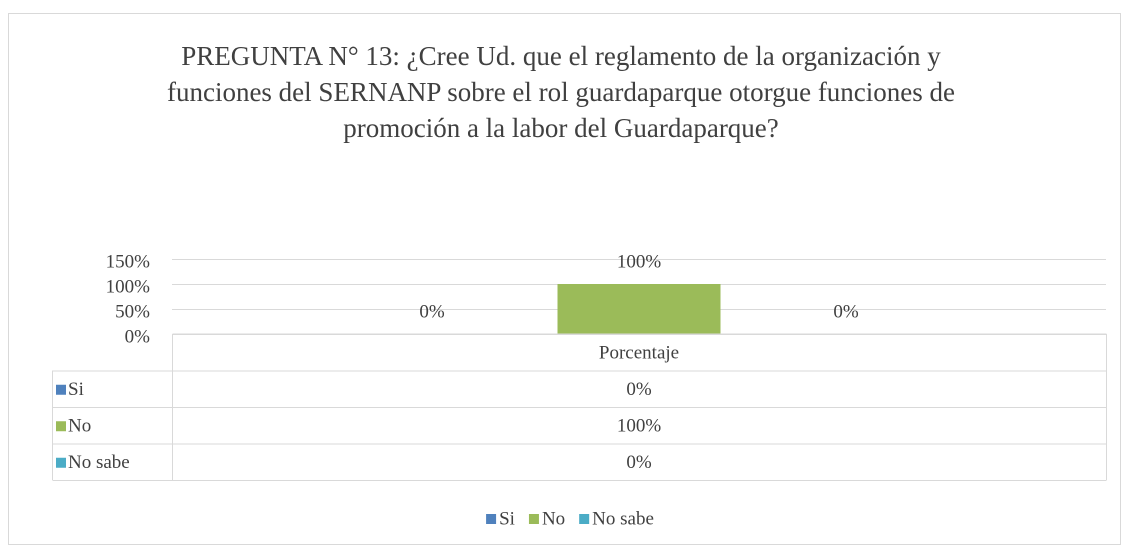 Image resolution: width=1122 pixels, height=545 pixels. What do you see at coordinates (639, 261) in the screenshot?
I see `data-label: 100%` at bounding box center [639, 261].